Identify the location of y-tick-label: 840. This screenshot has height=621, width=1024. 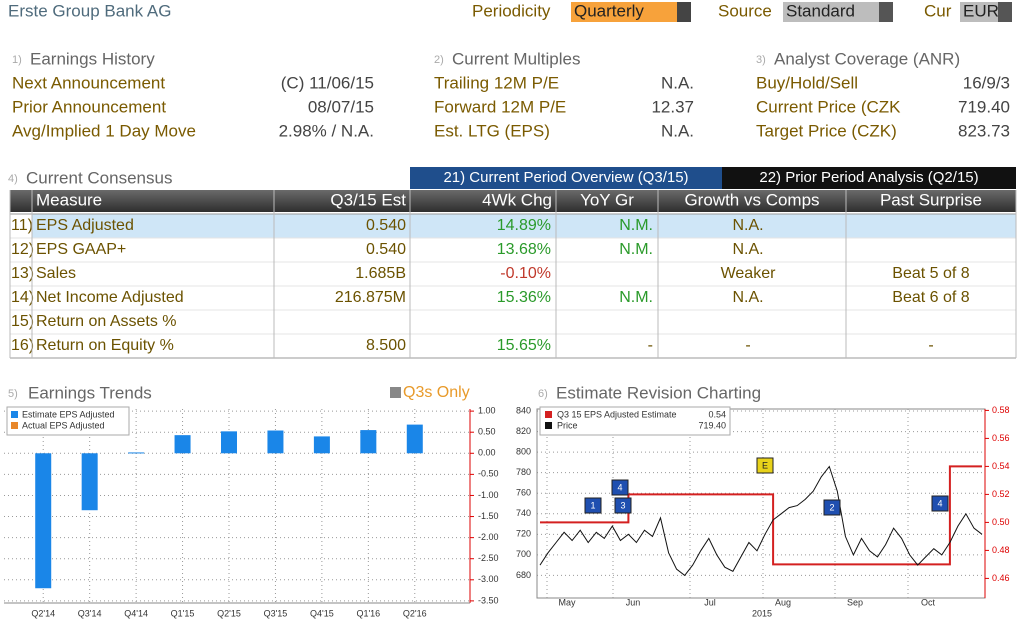
(523, 410).